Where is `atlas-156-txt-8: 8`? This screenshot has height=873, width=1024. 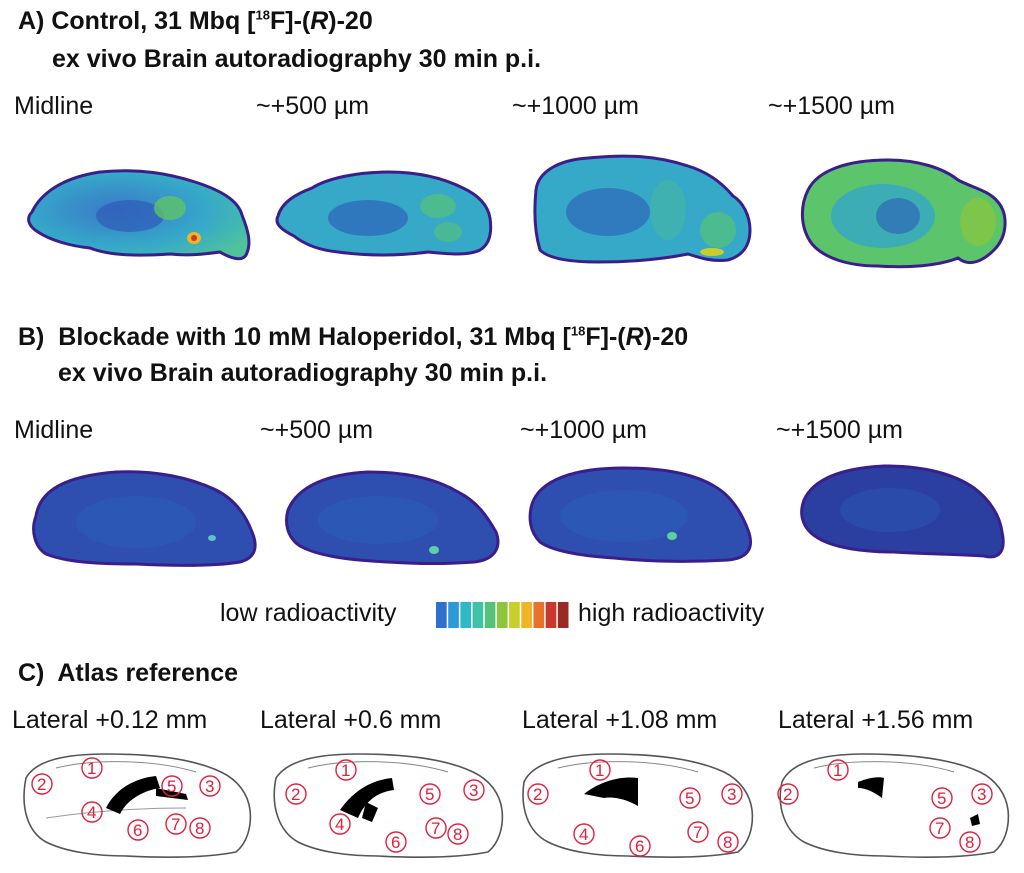 atlas-156-txt-8: 8 is located at coordinates (969, 842).